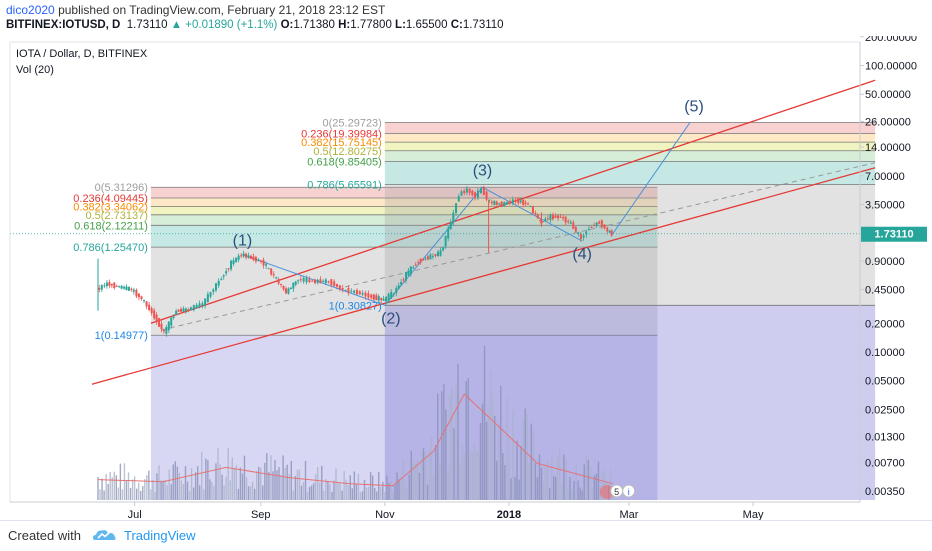 The height and width of the screenshot is (551, 932). Describe the element at coordinates (110, 207) in the screenshot. I see `fib-level-label: 0.382(3.34062)` at that location.